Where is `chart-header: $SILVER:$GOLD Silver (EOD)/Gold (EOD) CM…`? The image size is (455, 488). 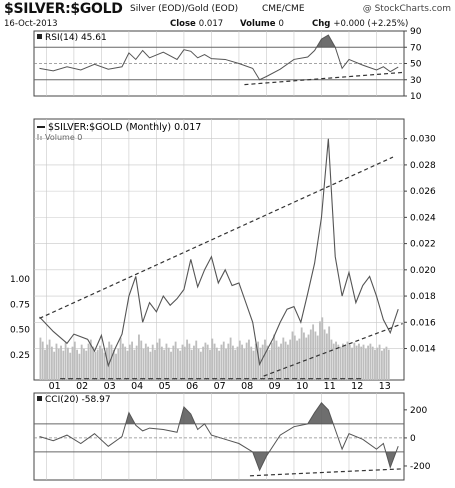
chart-header: $SILVER:$GOLD Silver (EOD)/Gold (EOD) CM… is located at coordinates (229, 15).